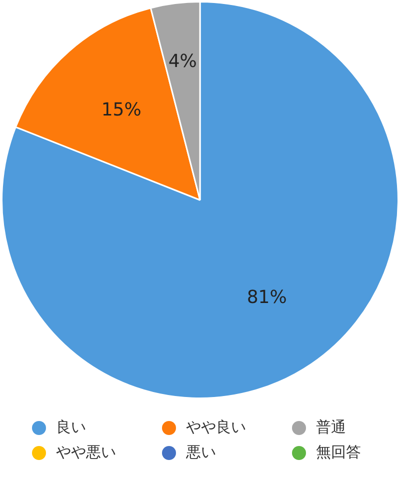 The image size is (400, 500). Describe the element at coordinates (216, 427) in the screenshot. I see `legend-label: やや良い` at that location.